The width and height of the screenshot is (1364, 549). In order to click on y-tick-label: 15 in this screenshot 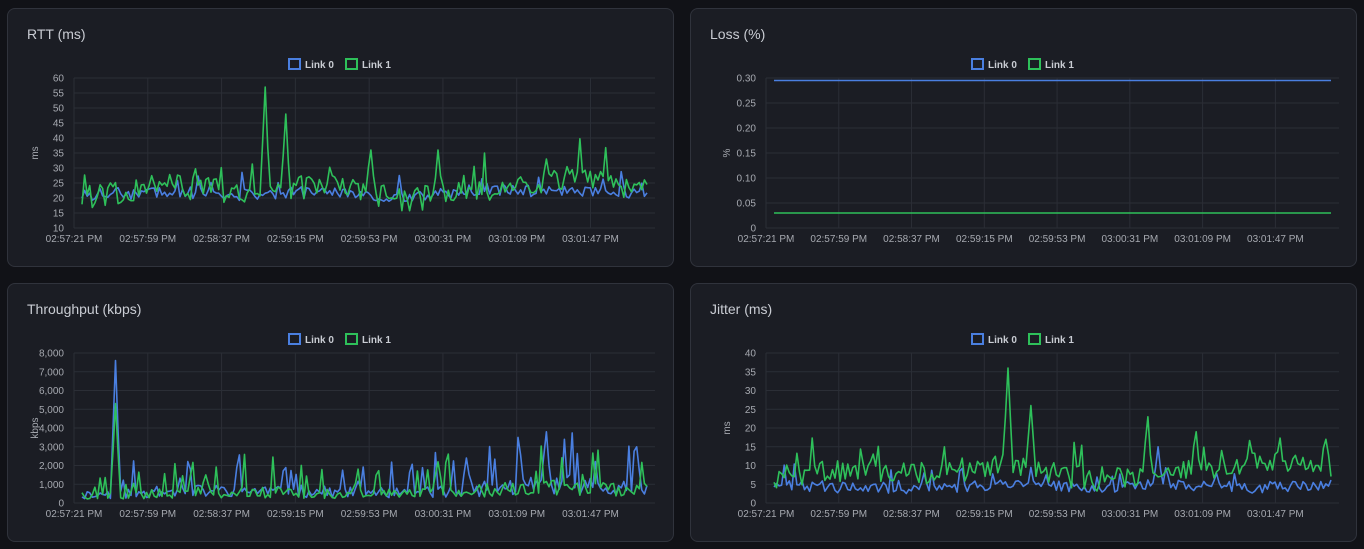, I will do `click(751, 447)`.